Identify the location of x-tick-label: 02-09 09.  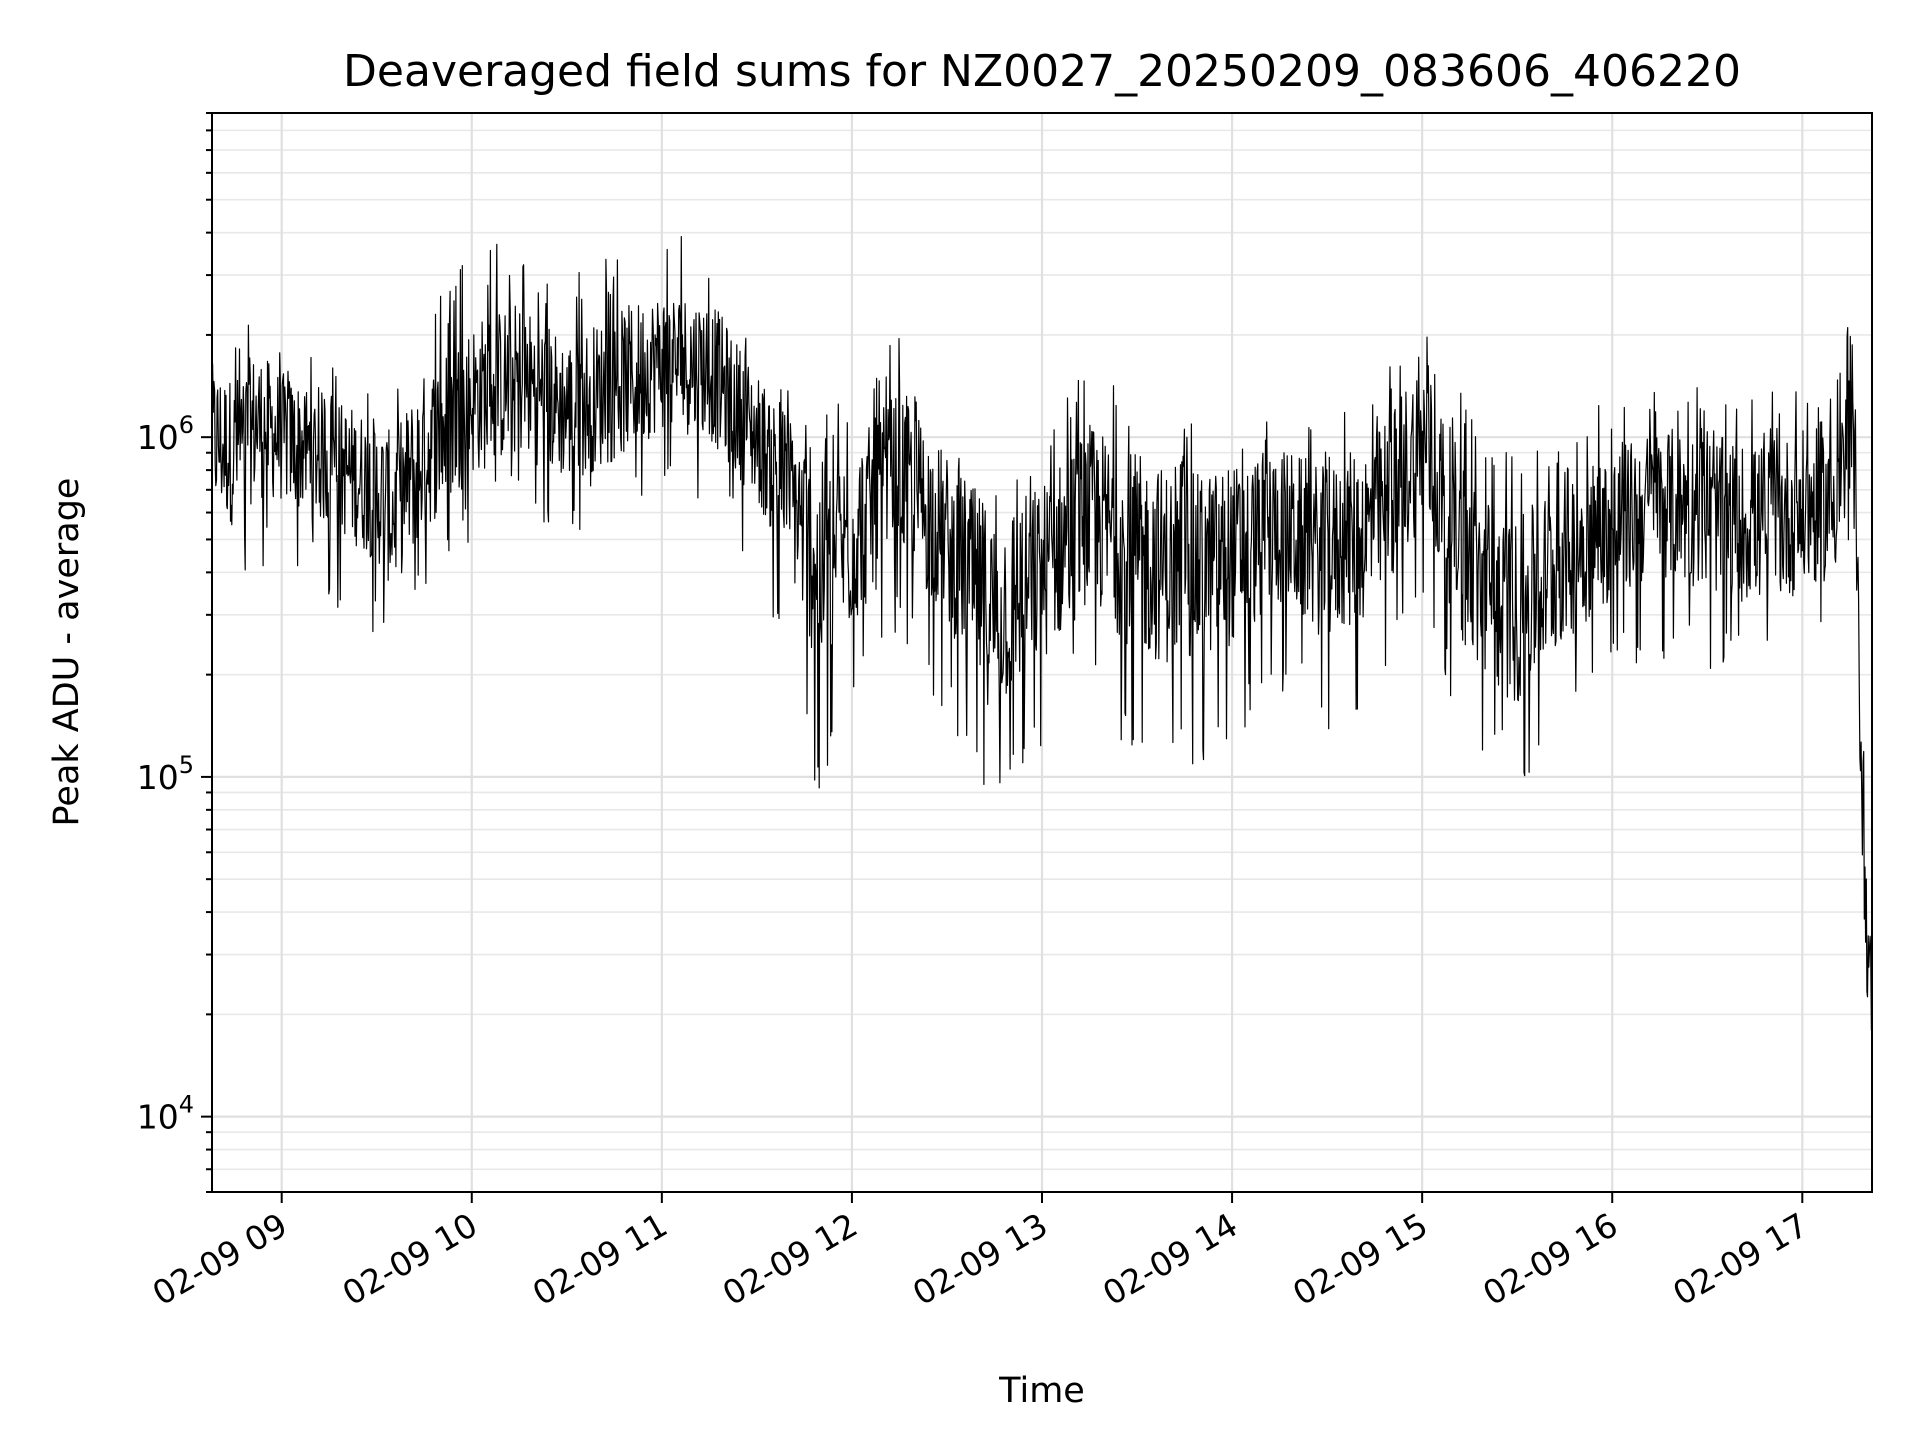
(220, 1259).